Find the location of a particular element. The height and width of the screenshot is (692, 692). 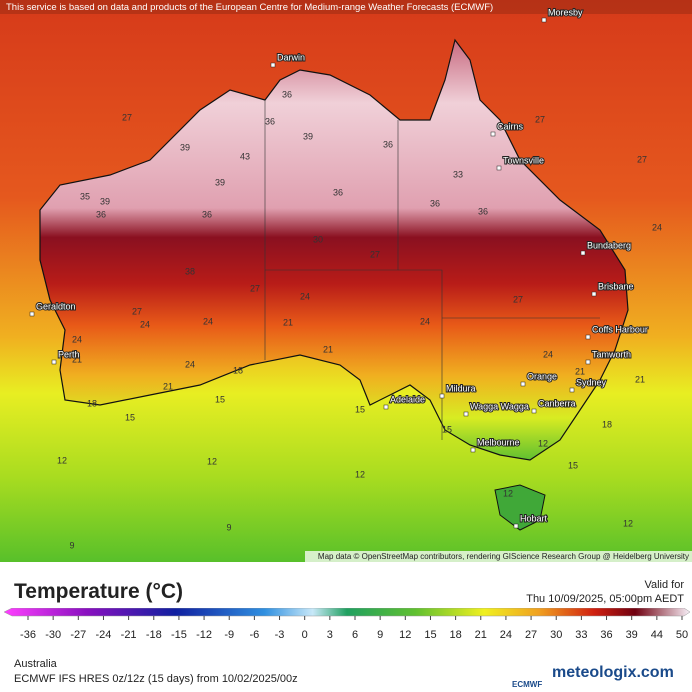

notice-bg is located at coordinates (346, 7).